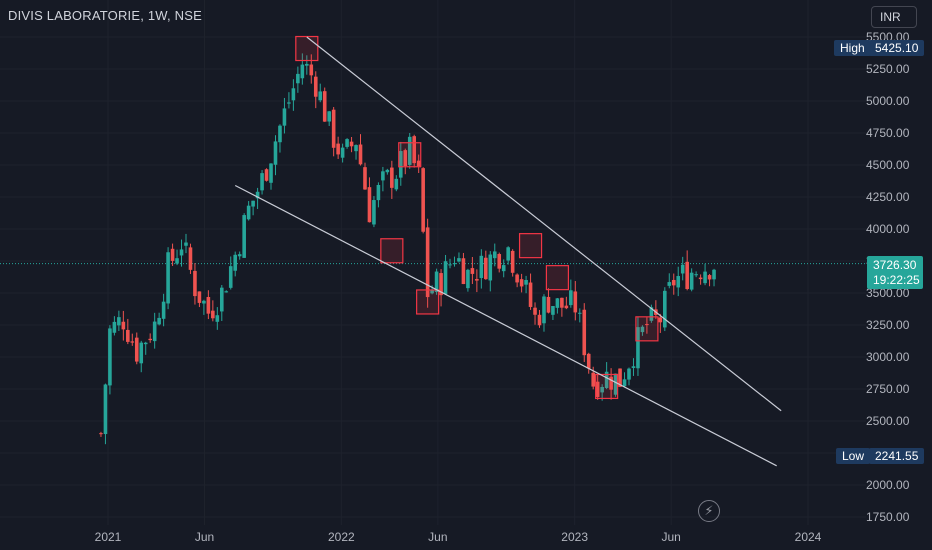 Image resolution: width=932 pixels, height=550 pixels. What do you see at coordinates (853, 456) in the screenshot?
I see `low-label: Low` at bounding box center [853, 456].